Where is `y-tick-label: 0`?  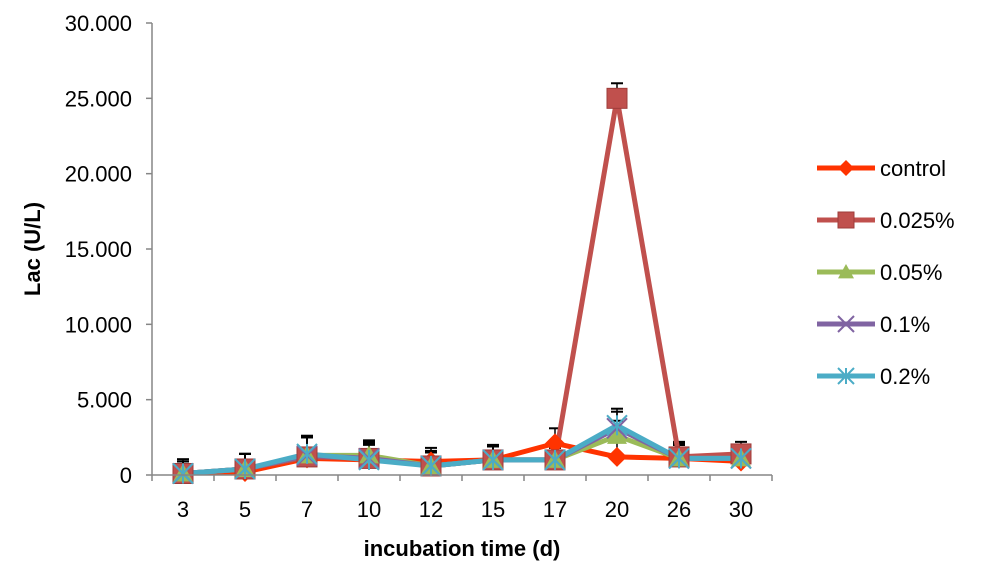
y-tick-label: 0 is located at coordinates (126, 475).